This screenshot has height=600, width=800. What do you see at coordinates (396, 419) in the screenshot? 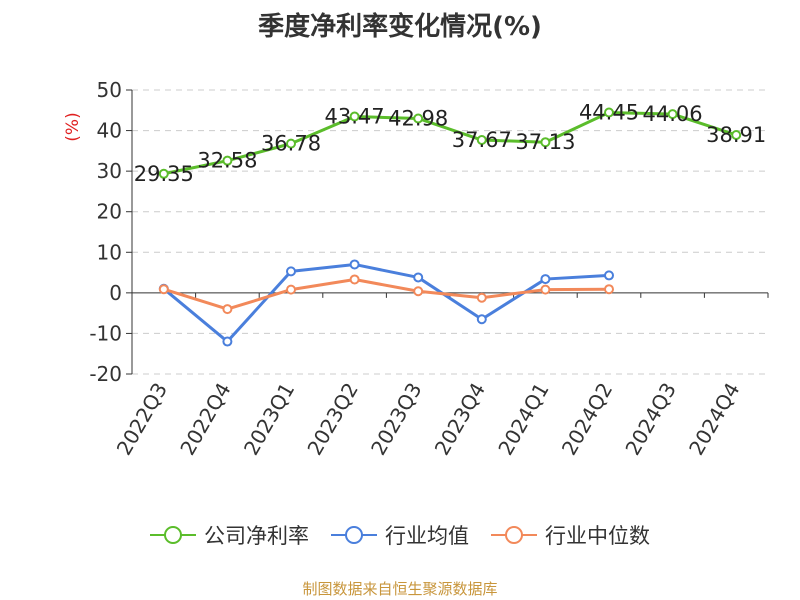
I see `x-tick-label: 2023Q3` at bounding box center [396, 419].